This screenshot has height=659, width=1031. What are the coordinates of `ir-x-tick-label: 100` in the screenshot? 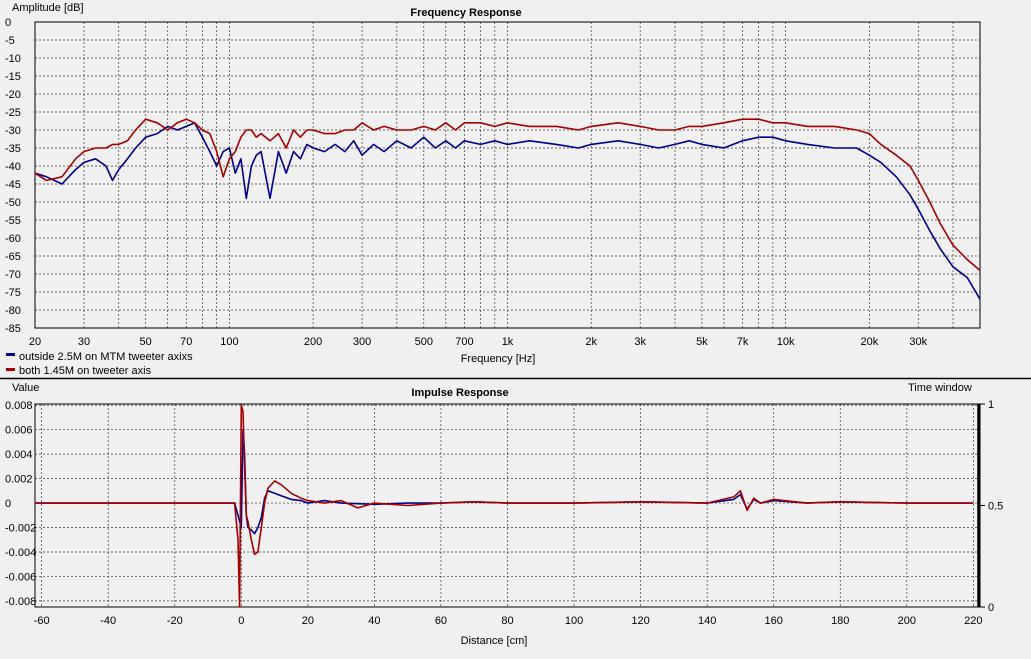 It's located at (574, 621).